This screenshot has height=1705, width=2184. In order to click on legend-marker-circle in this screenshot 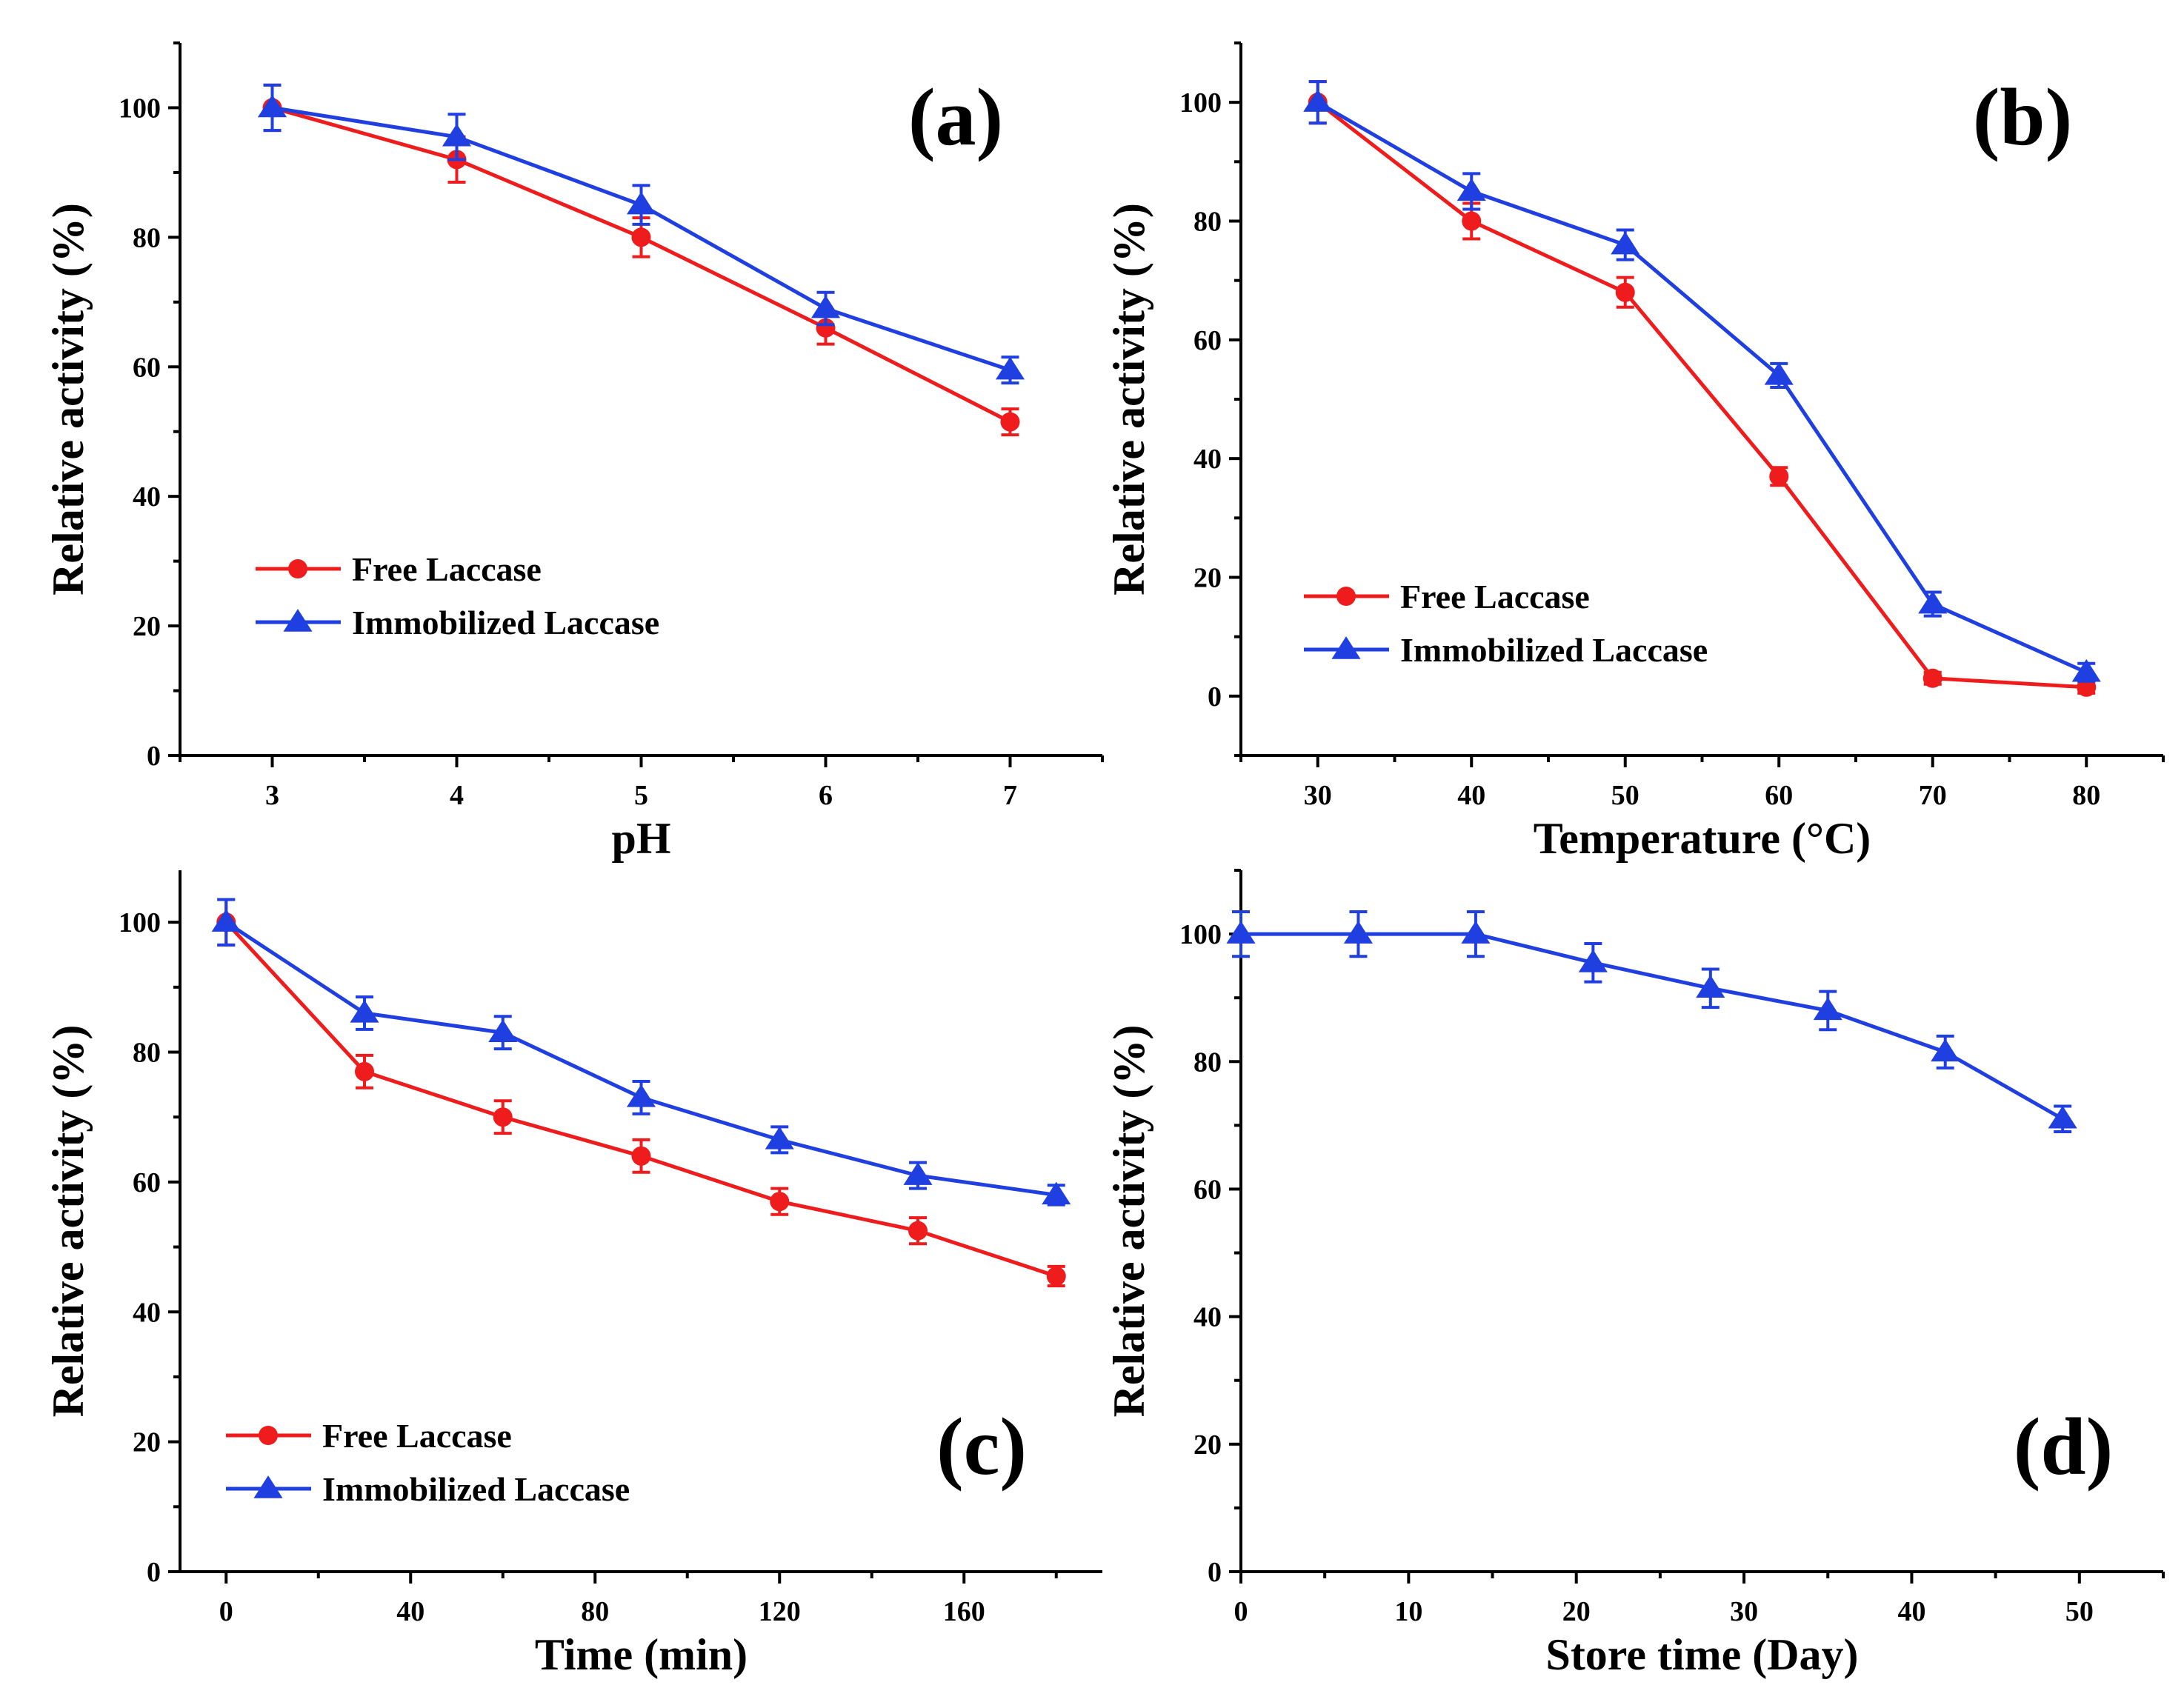, I will do `click(297, 568)`.